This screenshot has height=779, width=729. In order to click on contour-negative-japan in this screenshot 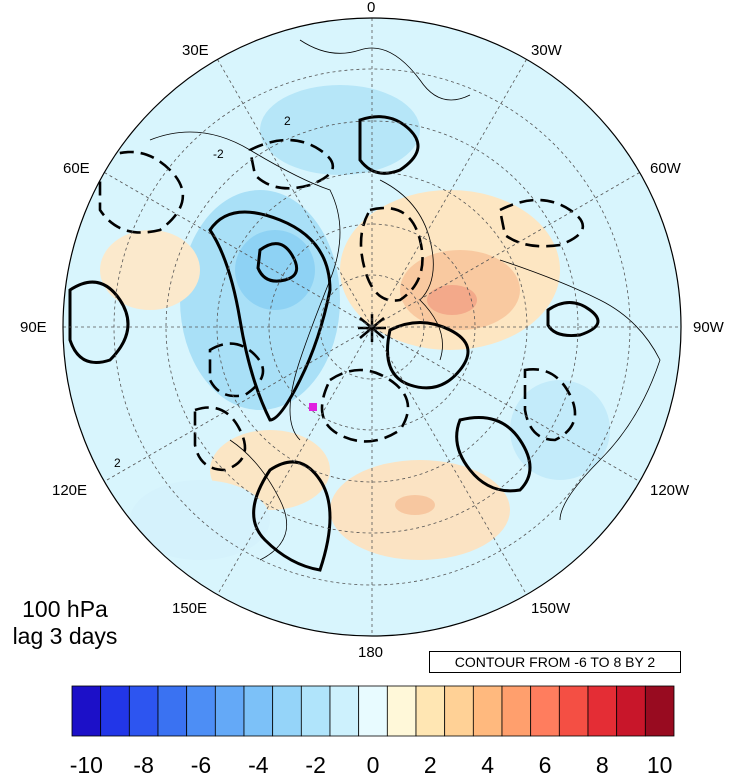, I will do `click(220, 439)`.